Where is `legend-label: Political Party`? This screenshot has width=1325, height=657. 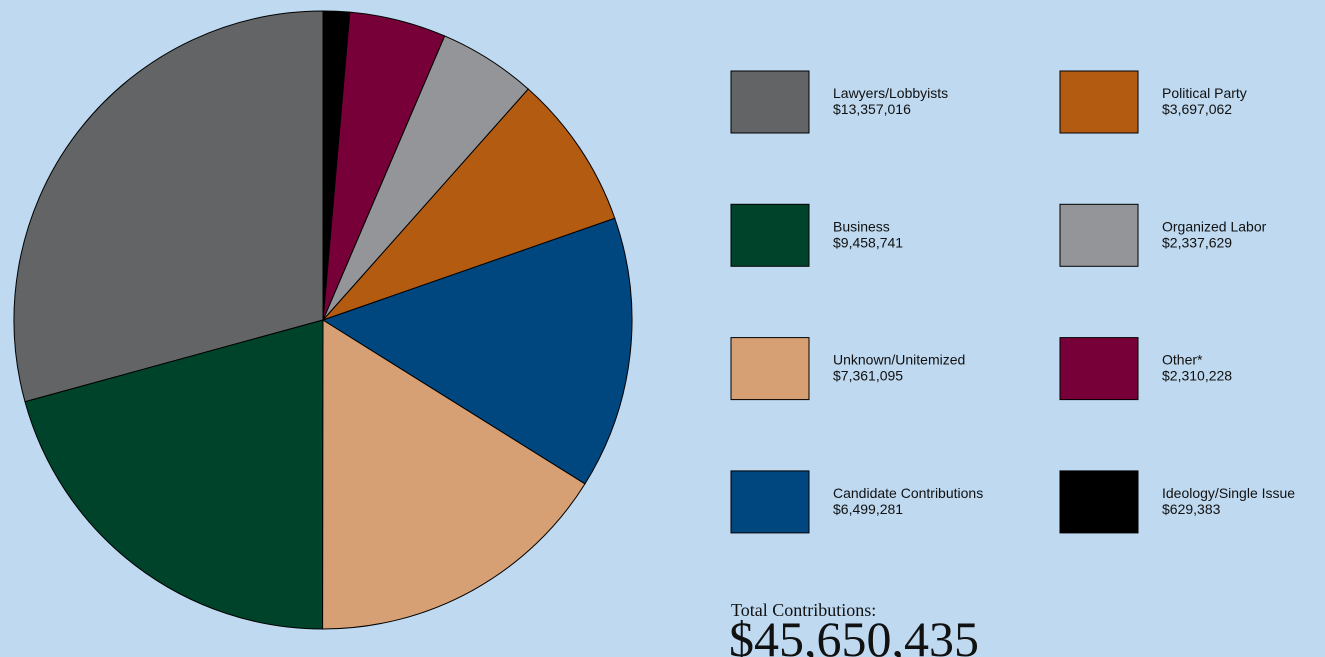
legend-label: Political Party is located at coordinates (1204, 93).